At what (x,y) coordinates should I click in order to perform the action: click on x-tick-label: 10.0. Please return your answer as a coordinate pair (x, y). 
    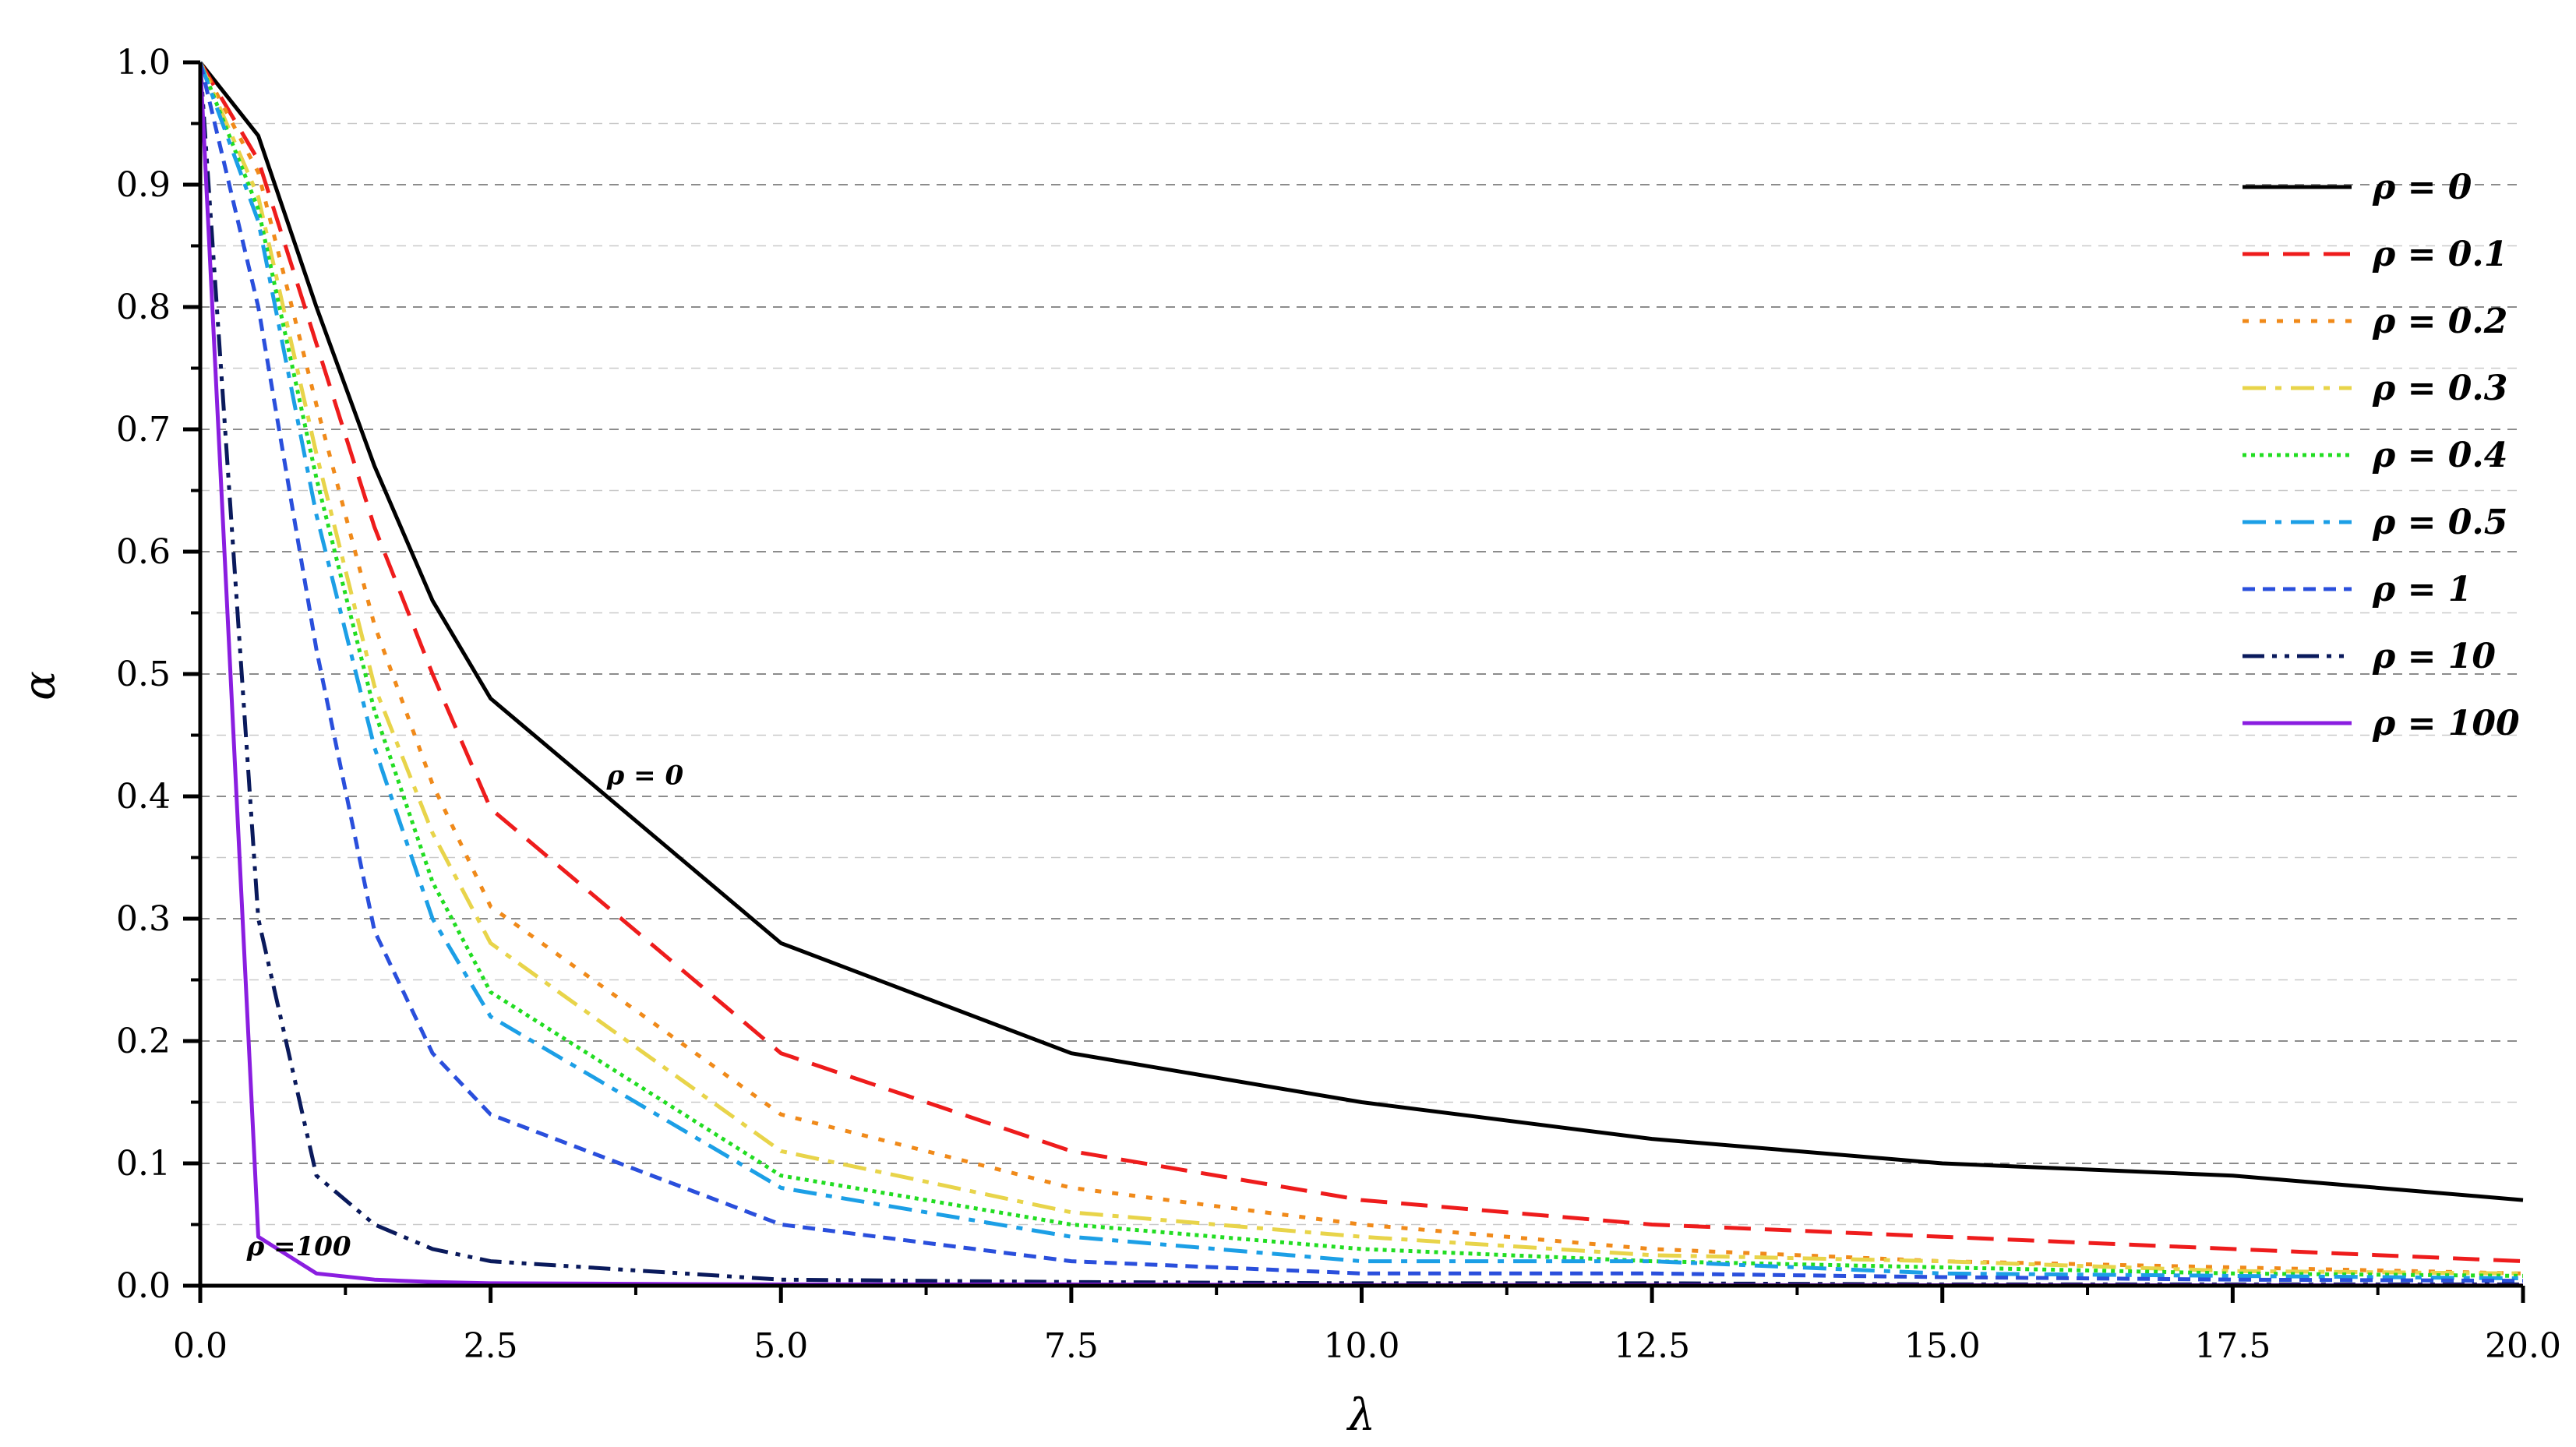
    Looking at the image, I should click on (1362, 1346).